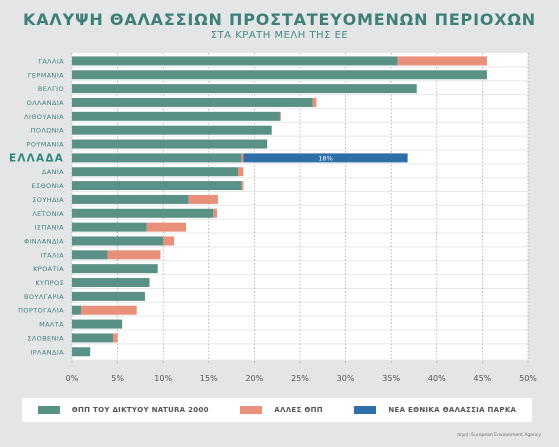 The height and width of the screenshot is (447, 559). I want to click on x-tick-label: 50%, so click(528, 378).